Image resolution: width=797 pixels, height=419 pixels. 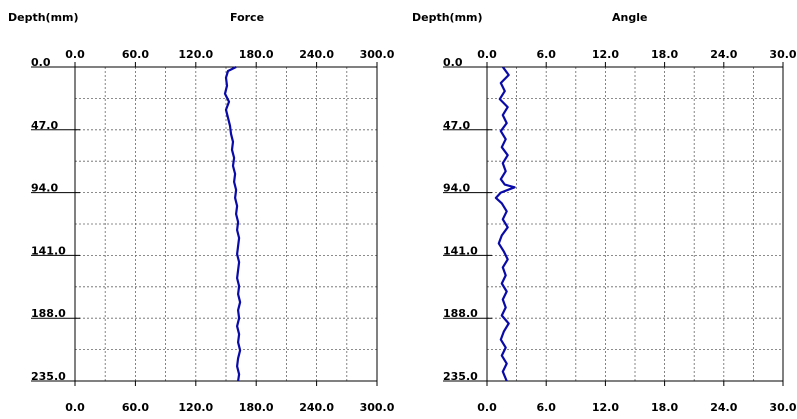 I want to click on angle-top-tick-label: 0.0, so click(x=487, y=54).